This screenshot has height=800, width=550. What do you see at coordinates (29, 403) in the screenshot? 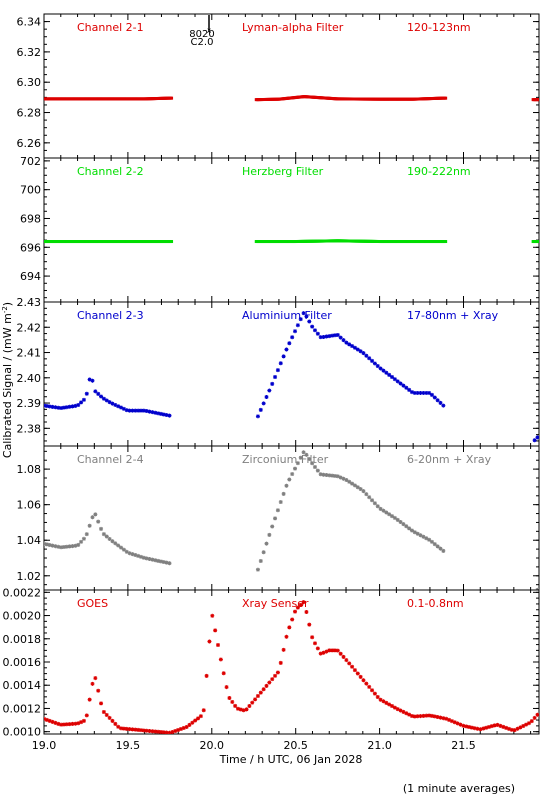
I see `y-tick-label: 2.39` at bounding box center [29, 403].